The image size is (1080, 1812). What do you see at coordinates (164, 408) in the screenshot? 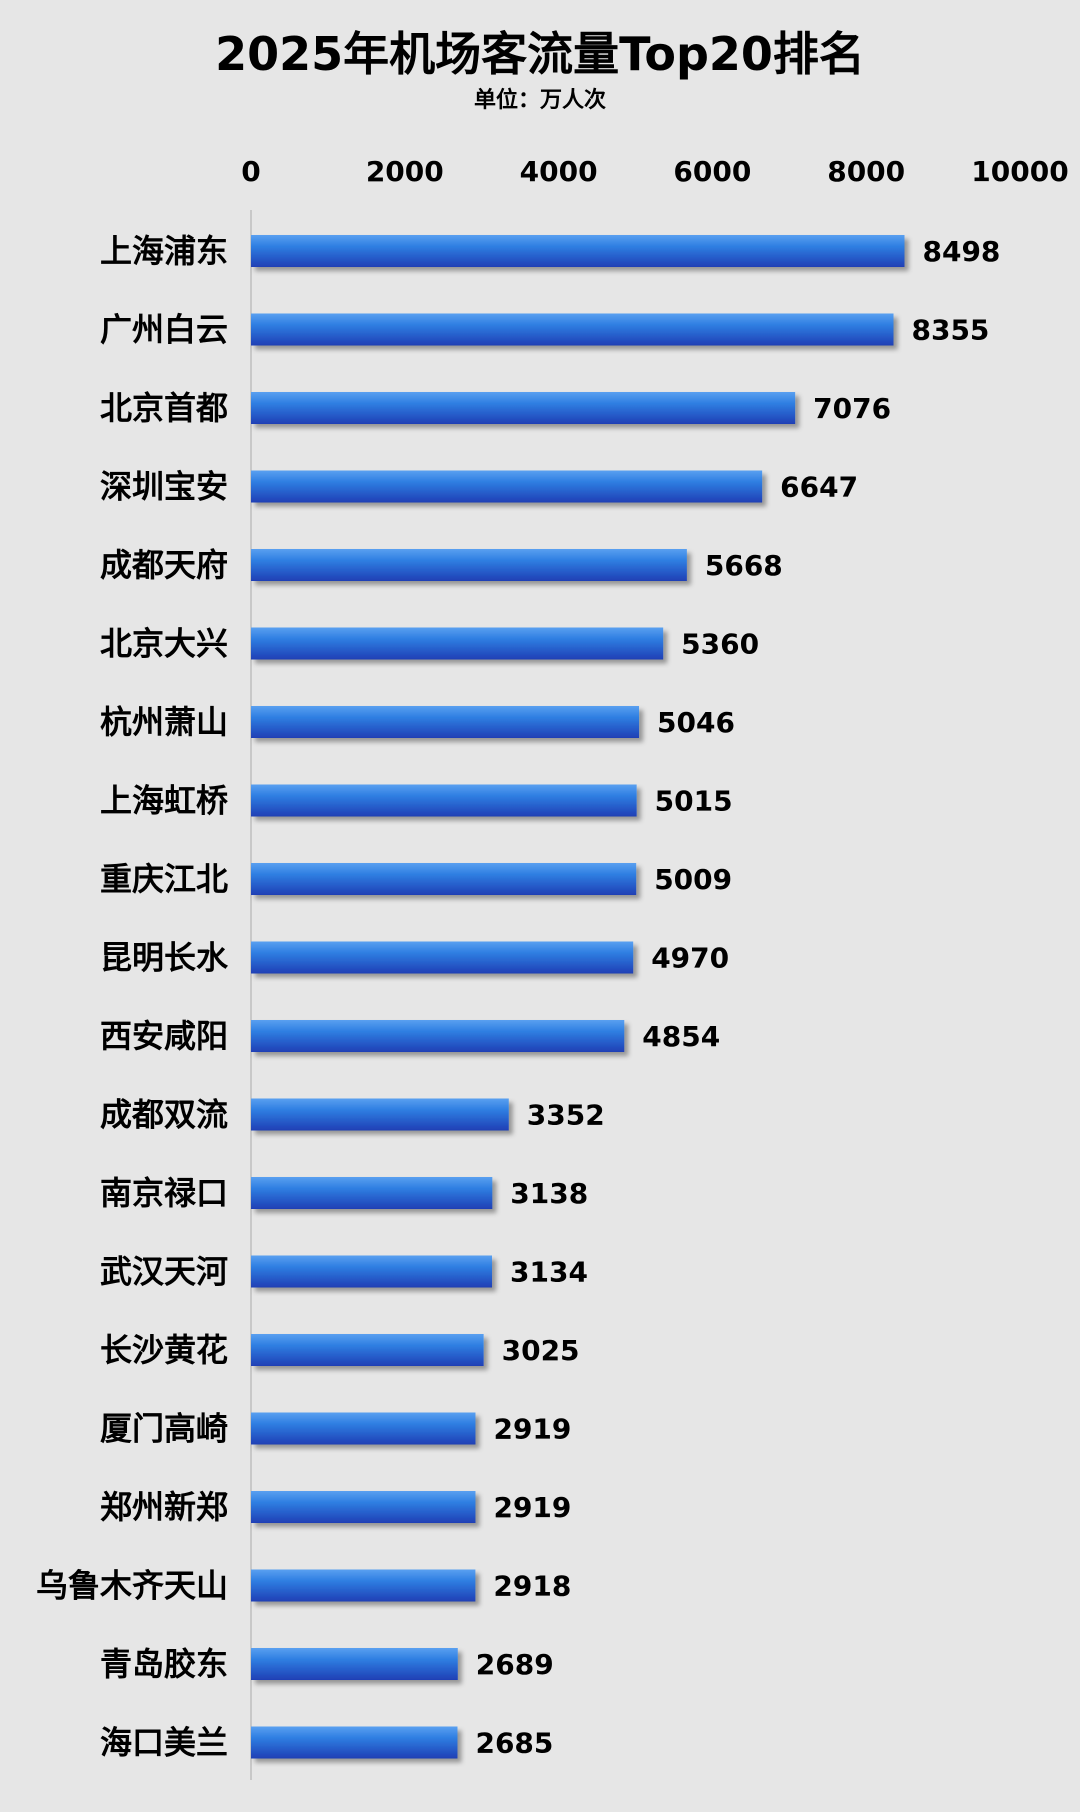
I see `category-label: 北京首都` at bounding box center [164, 408].